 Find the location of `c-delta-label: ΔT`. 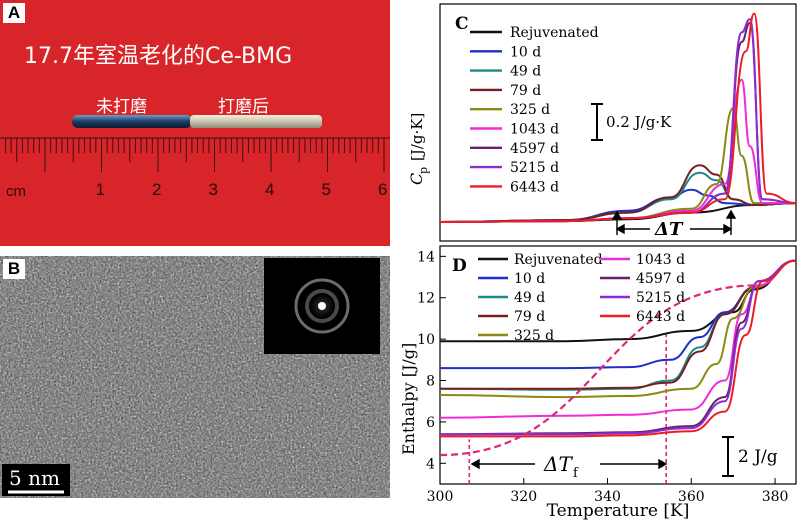

c-delta-label: ΔT is located at coordinates (669, 229).